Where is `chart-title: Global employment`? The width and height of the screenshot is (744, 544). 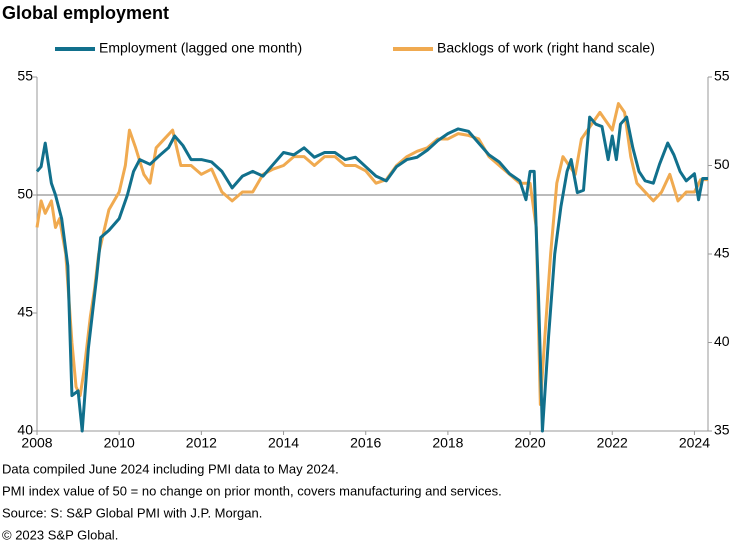 chart-title: Global employment is located at coordinates (85, 13).